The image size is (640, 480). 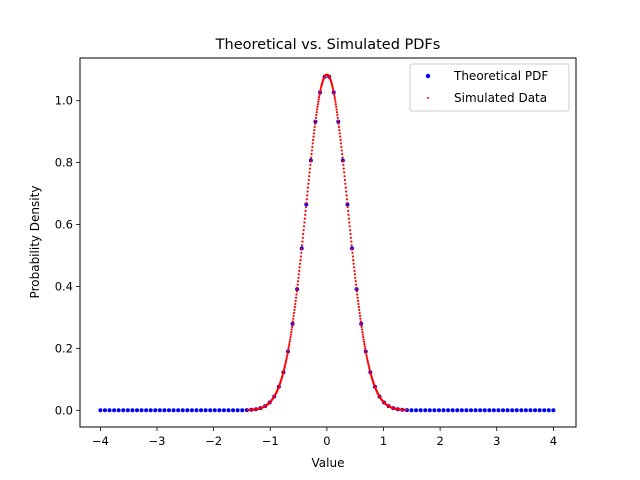 What do you see at coordinates (64, 286) in the screenshot?
I see `y-tick-label: 0.4` at bounding box center [64, 286].